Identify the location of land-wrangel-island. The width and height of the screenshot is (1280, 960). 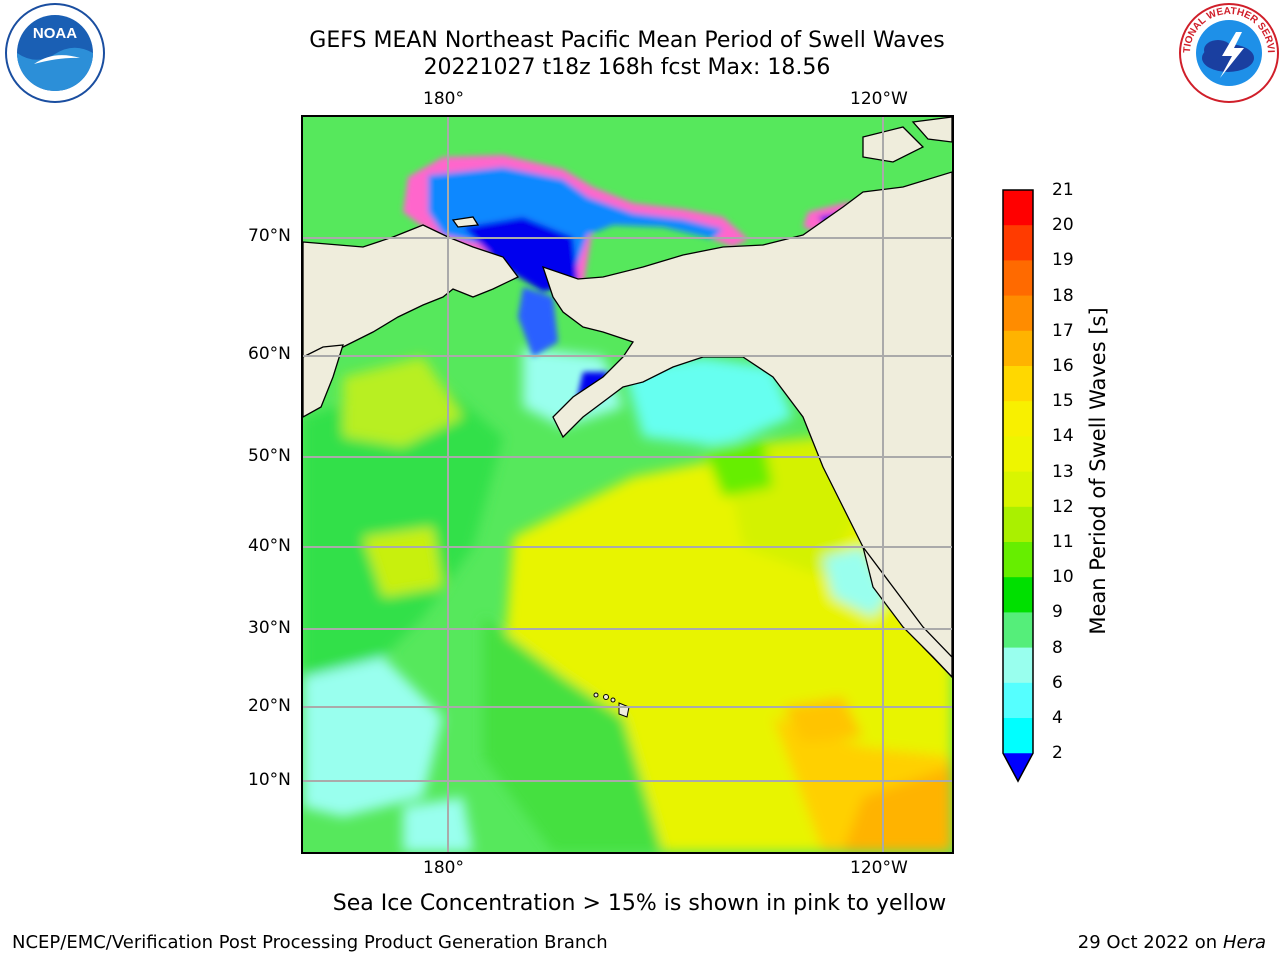
(465, 222).